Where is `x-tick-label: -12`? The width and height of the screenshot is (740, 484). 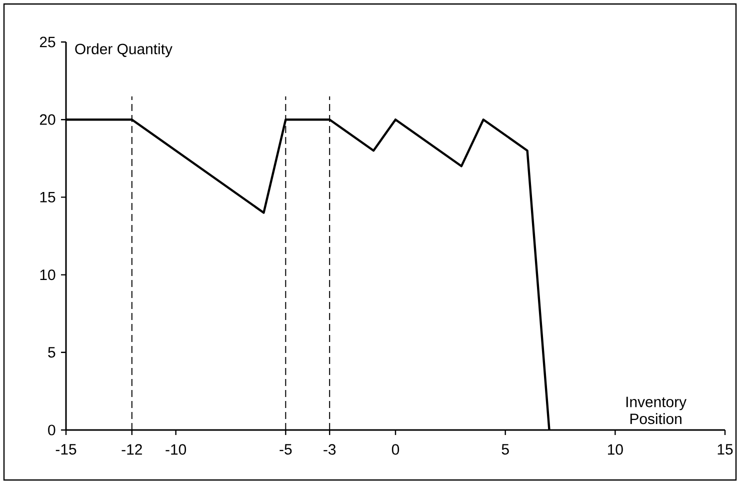 x-tick-label: -12 is located at coordinates (132, 449).